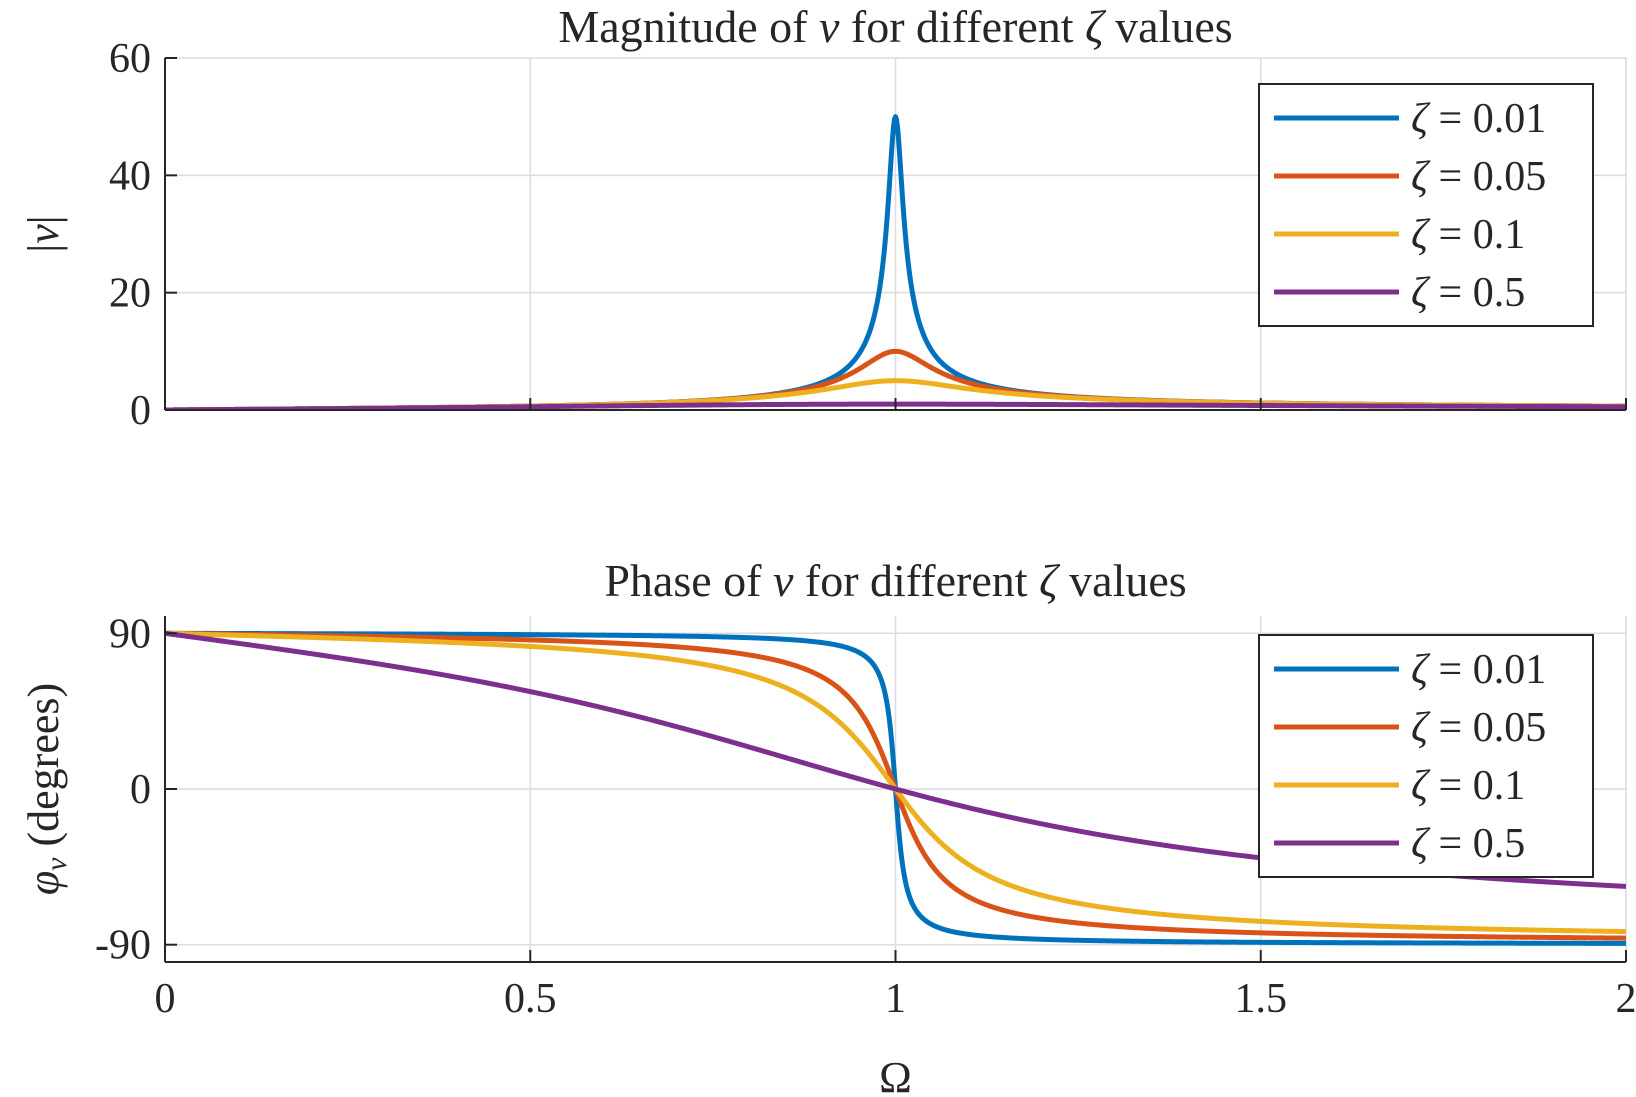 This screenshot has height=1097, width=1636. I want to click on y-tick-label: 90, so click(130, 634).